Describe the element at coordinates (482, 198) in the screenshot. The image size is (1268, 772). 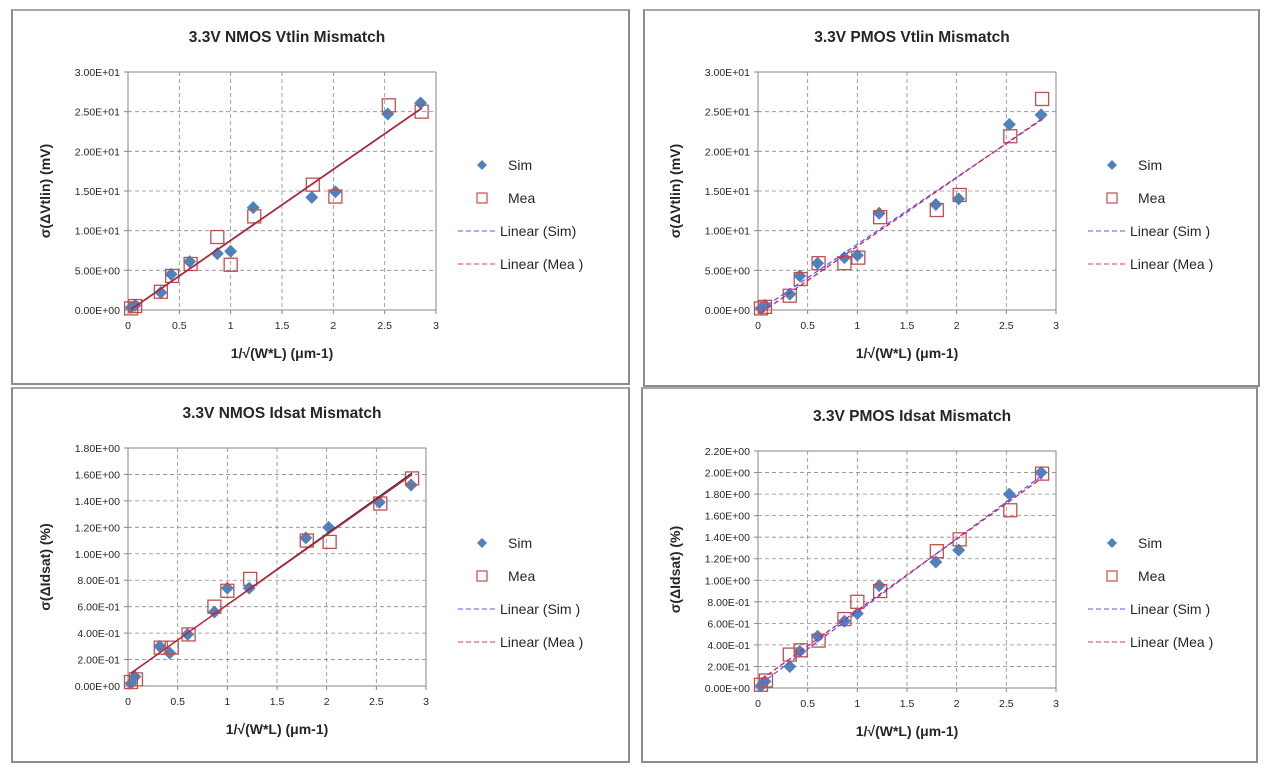
I see `legend-mea-marker` at that location.